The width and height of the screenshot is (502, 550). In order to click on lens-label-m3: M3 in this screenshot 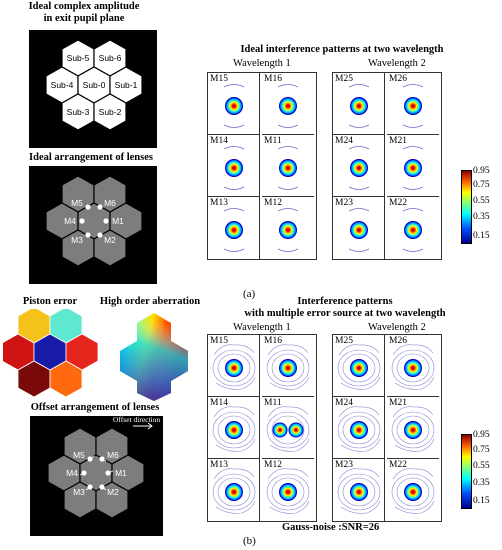, I will do `click(77, 240)`.